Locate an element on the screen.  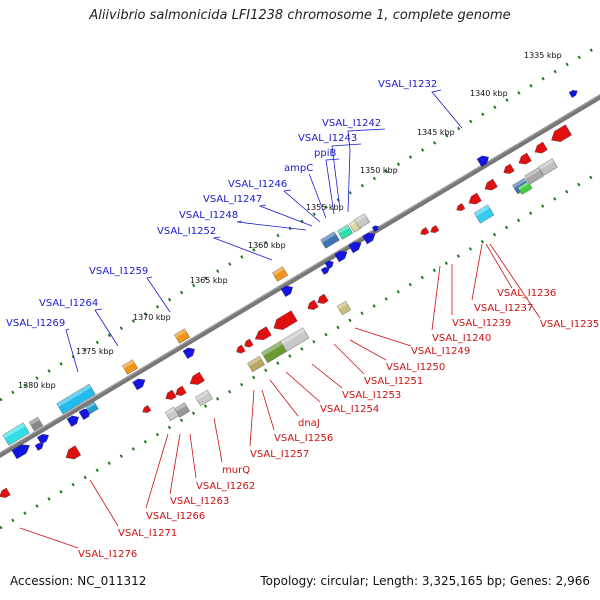
scale-label: 1360 kbp is located at coordinates (267, 245).